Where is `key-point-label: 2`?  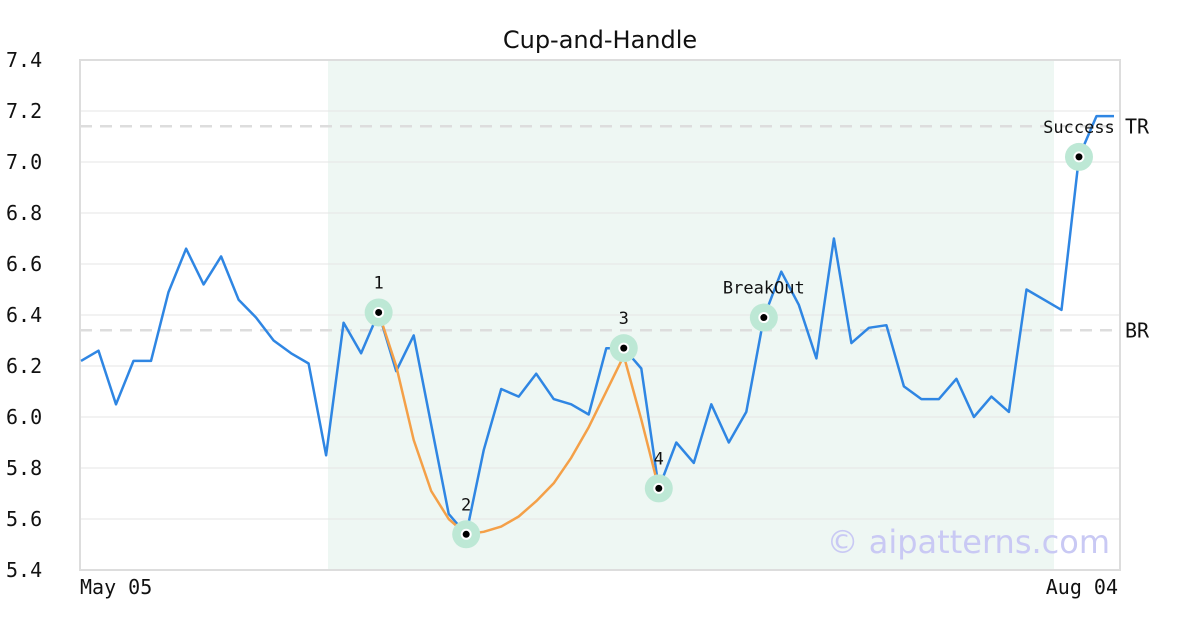 key-point-label: 2 is located at coordinates (466, 505).